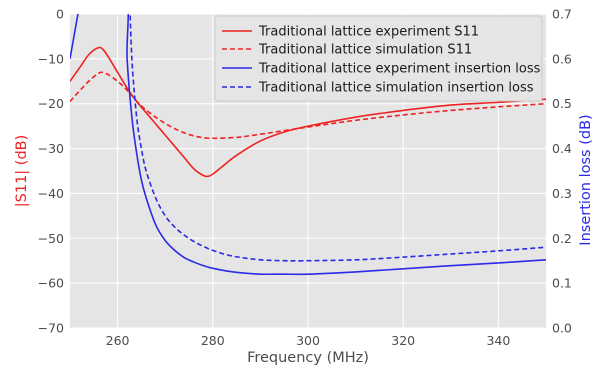  Describe the element at coordinates (213, 340) in the screenshot. I see `x-tick-label: 280` at that location.